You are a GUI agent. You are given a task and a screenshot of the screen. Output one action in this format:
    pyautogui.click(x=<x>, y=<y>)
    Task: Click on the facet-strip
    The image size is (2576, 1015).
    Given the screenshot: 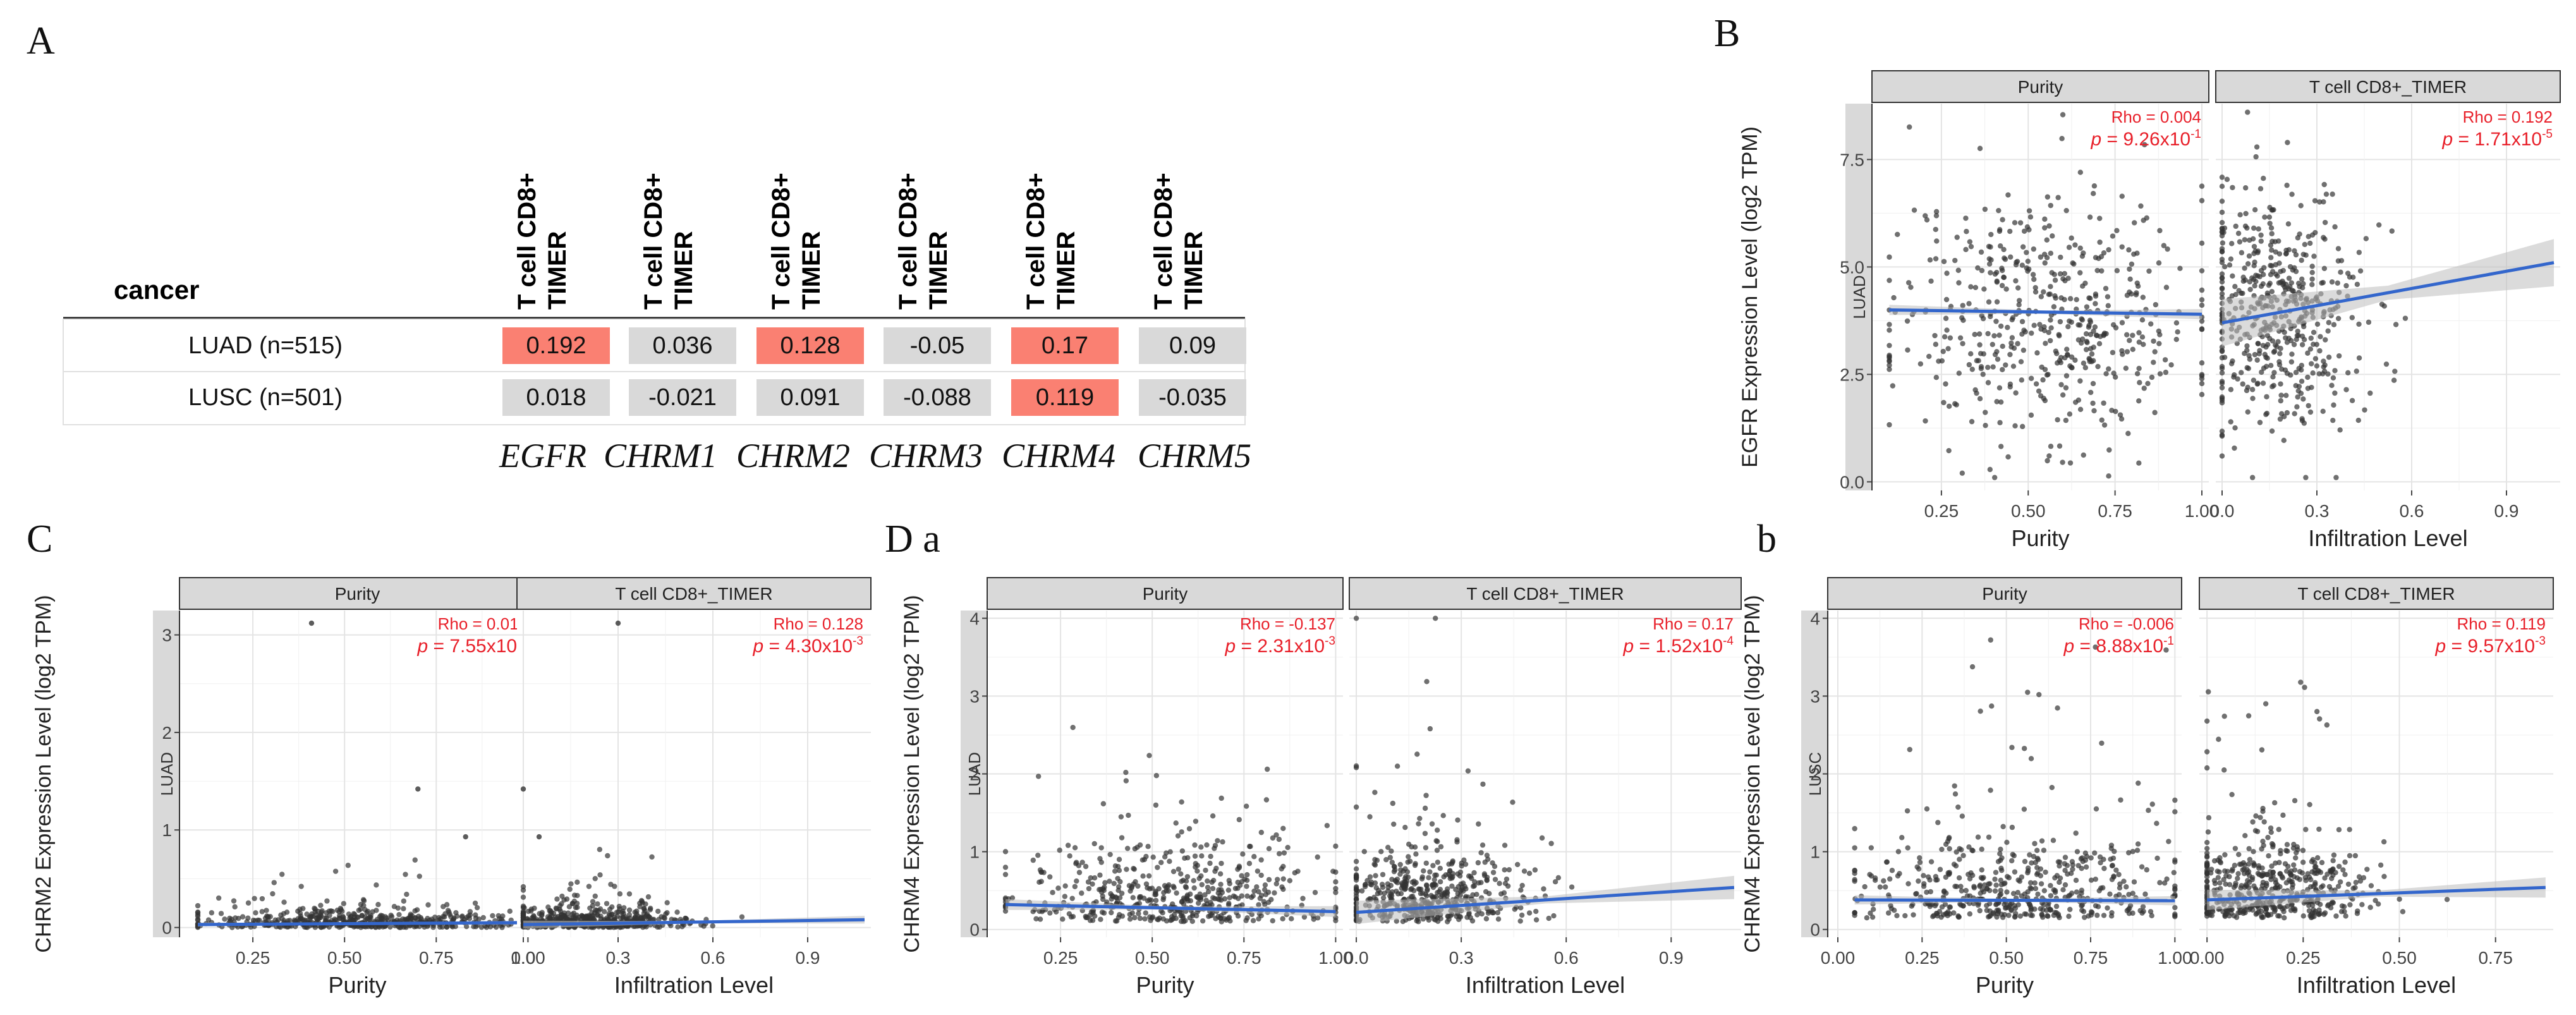 What is the action you would take?
    pyautogui.click(x=694, y=593)
    